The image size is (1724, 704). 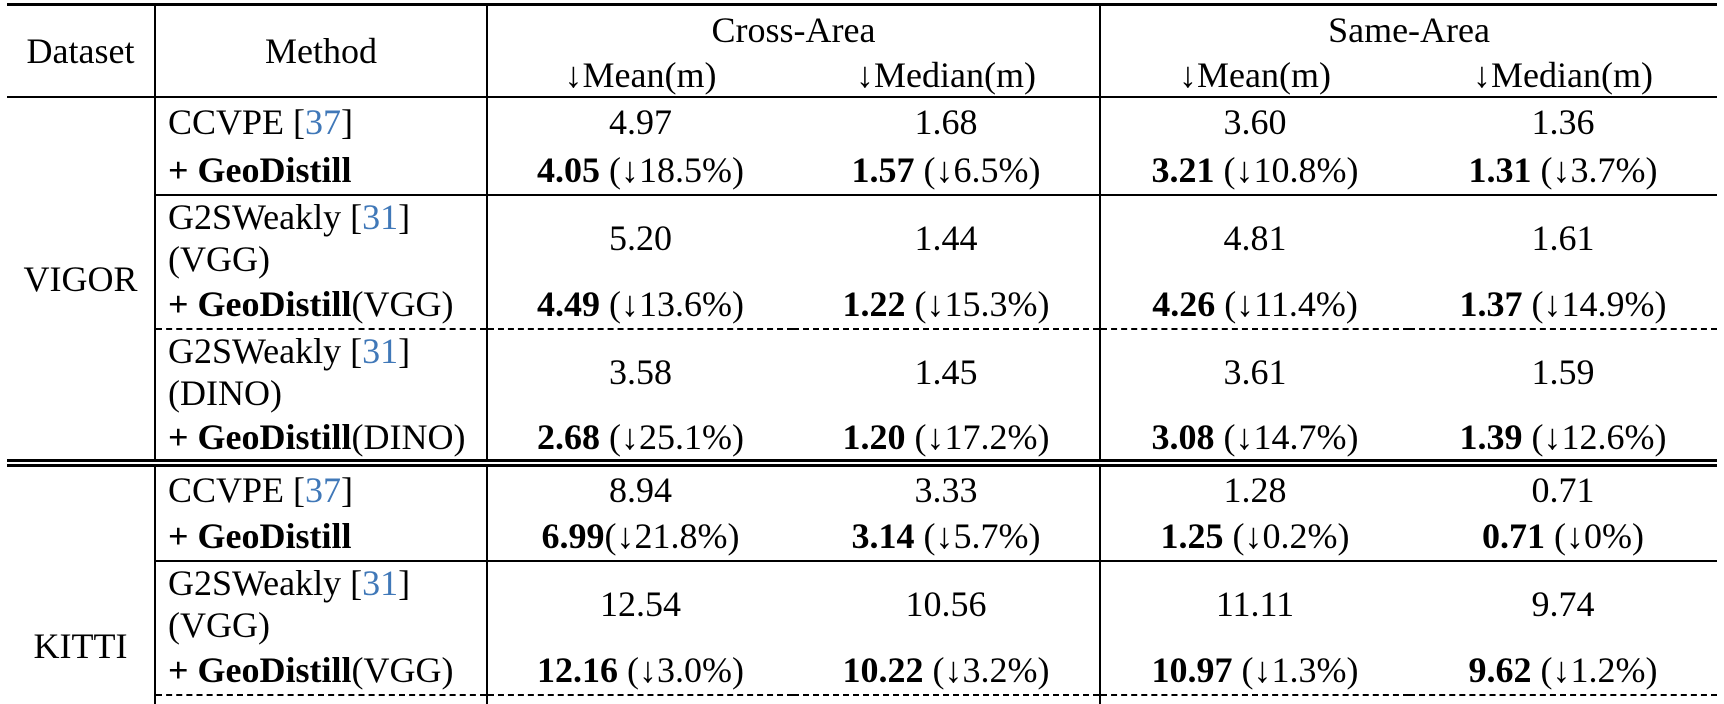 I want to click on metric-cell: 1.20 (↓17.2%), so click(x=947, y=440).